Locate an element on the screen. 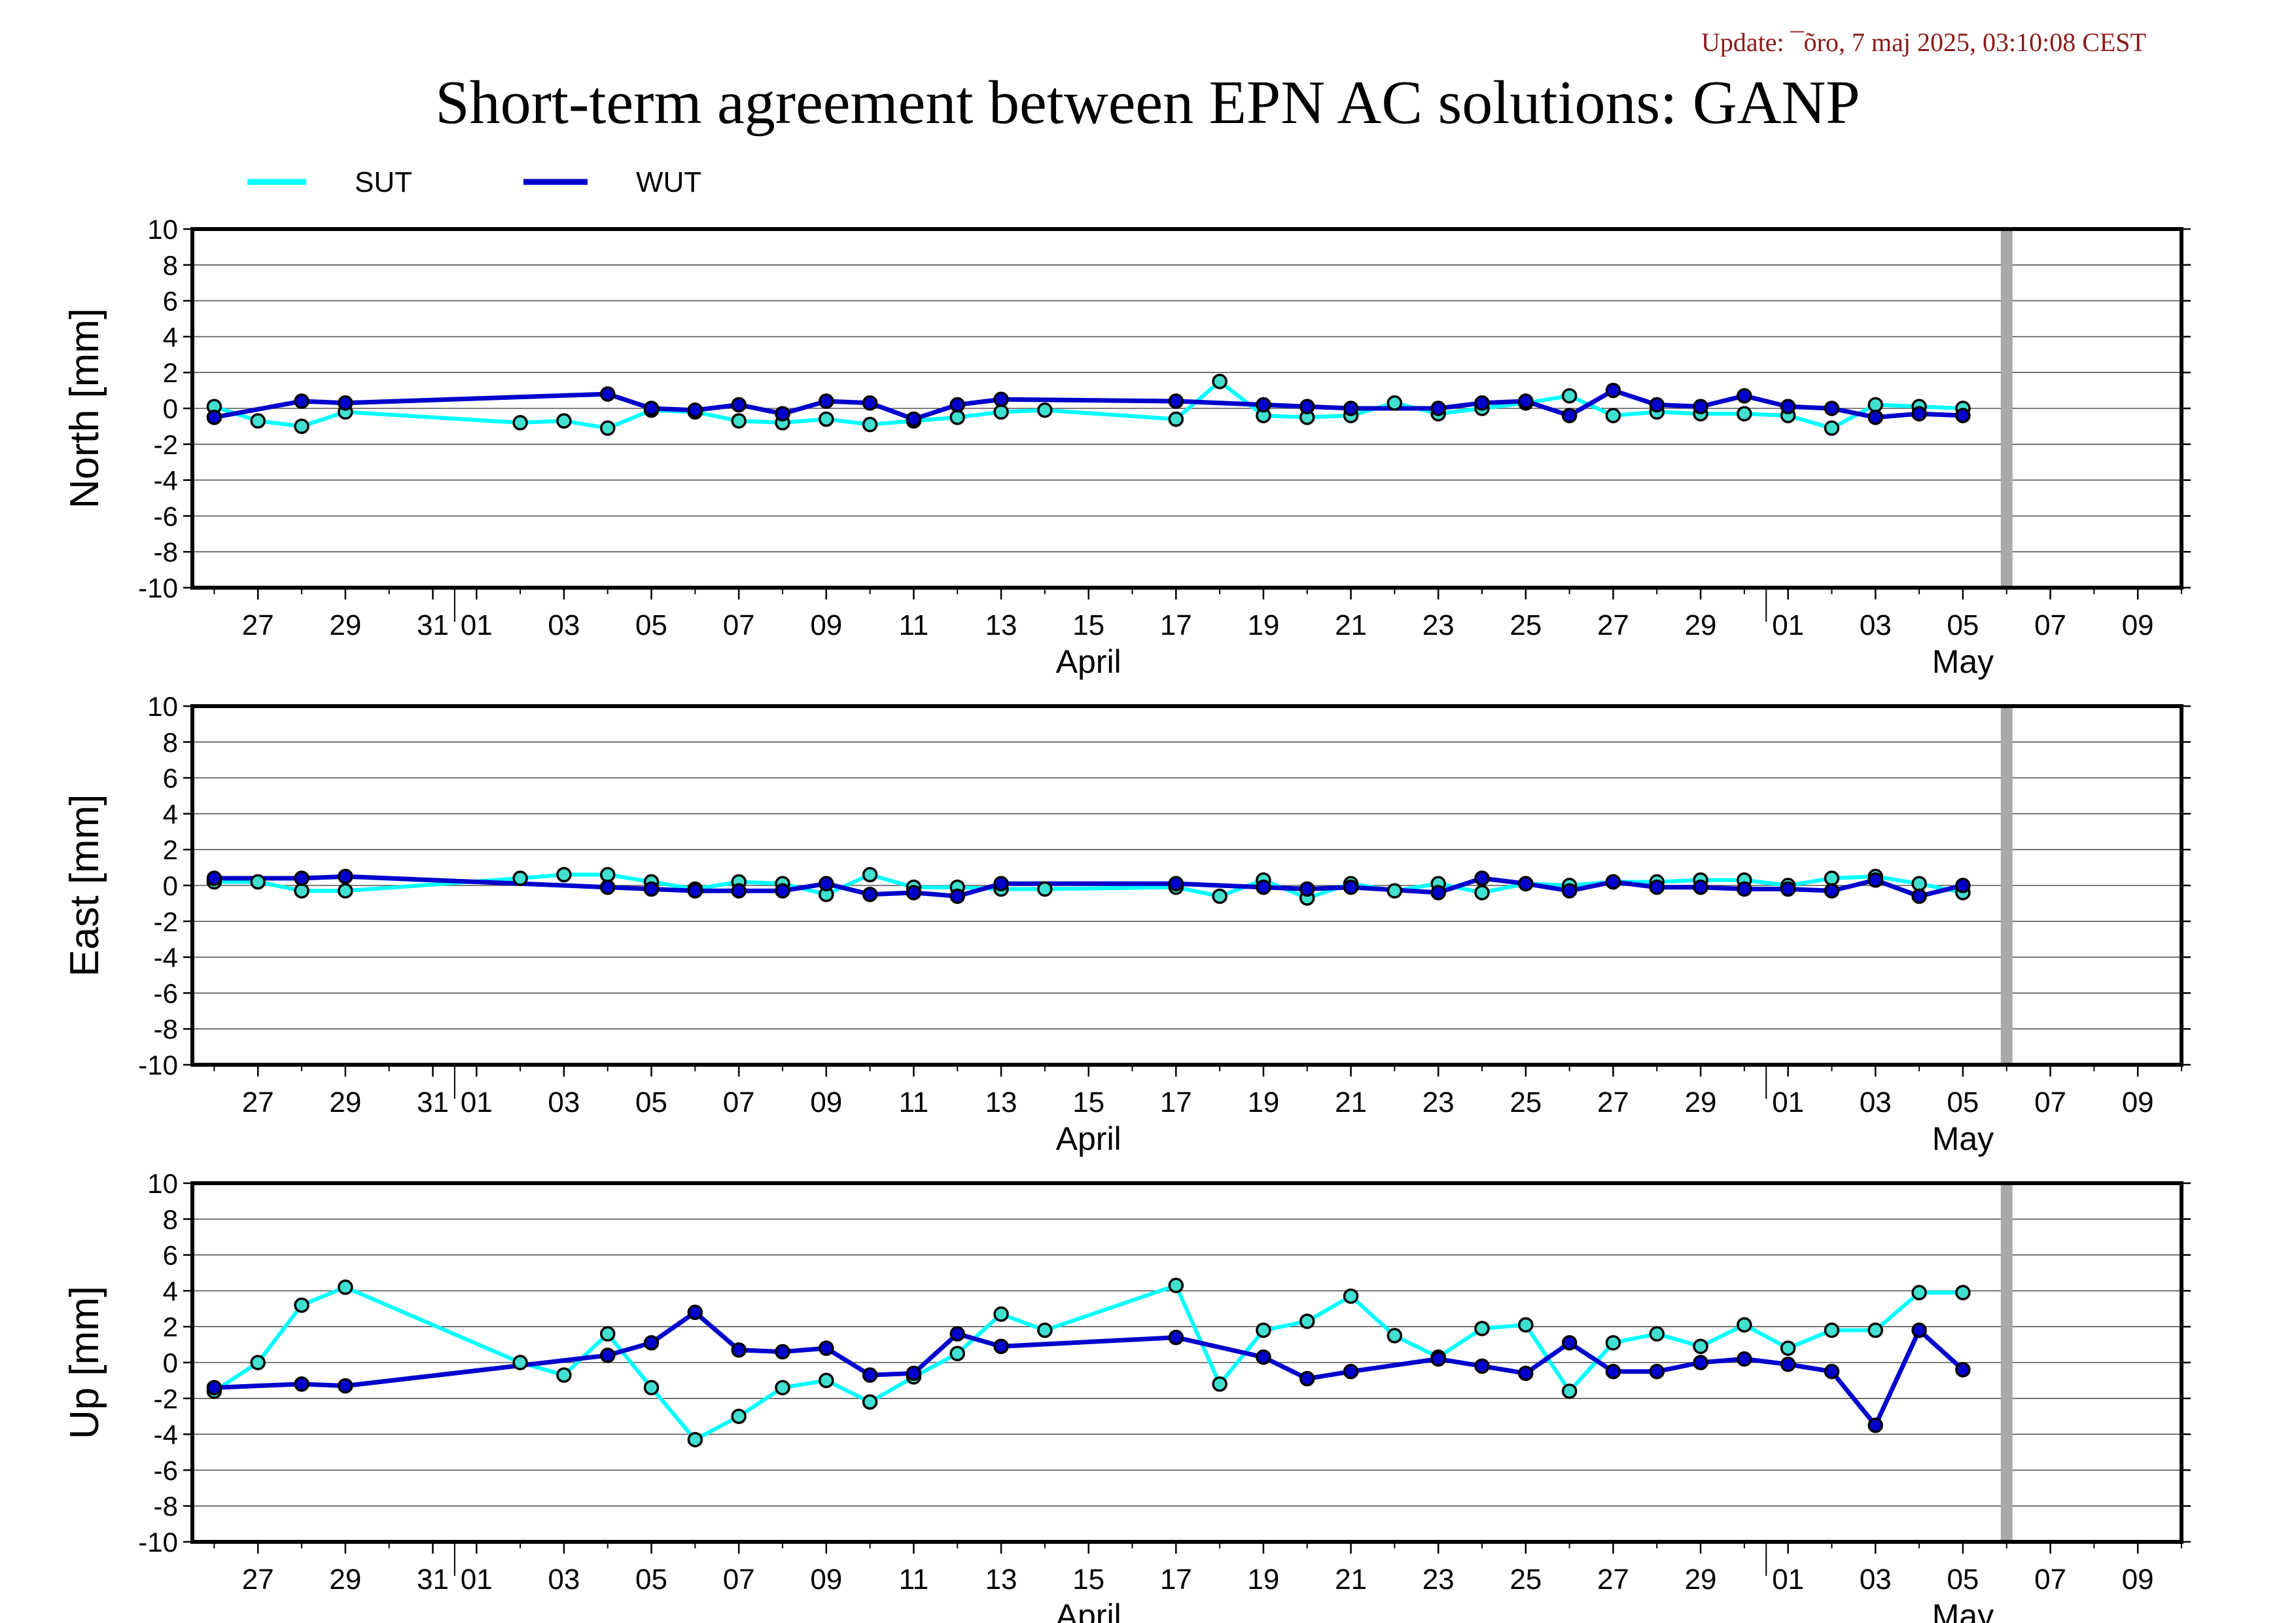 The height and width of the screenshot is (1623, 2296). y-tick-label: 4 is located at coordinates (170, 336).